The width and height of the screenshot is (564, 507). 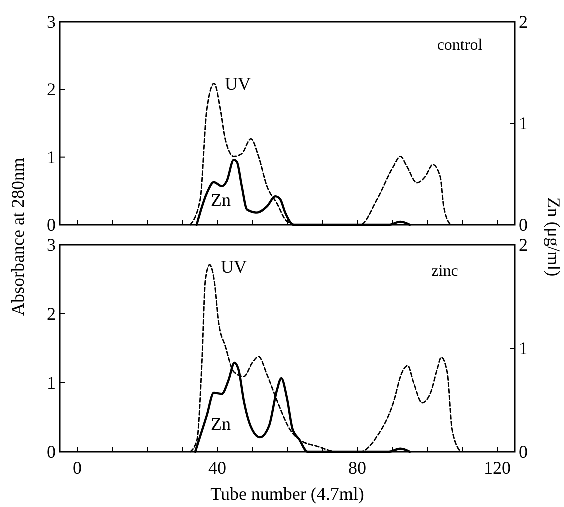 What do you see at coordinates (445, 271) in the screenshot?
I see `annotation: zinc` at bounding box center [445, 271].